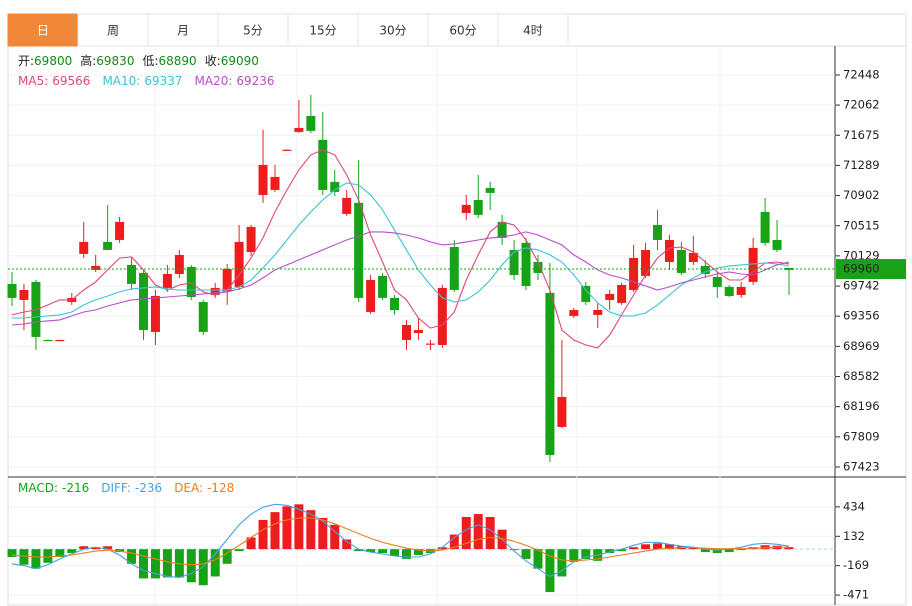 This screenshot has width=912, height=606. Describe the element at coordinates (861, 255) in the screenshot. I see `y-tick-label: 70129` at that location.